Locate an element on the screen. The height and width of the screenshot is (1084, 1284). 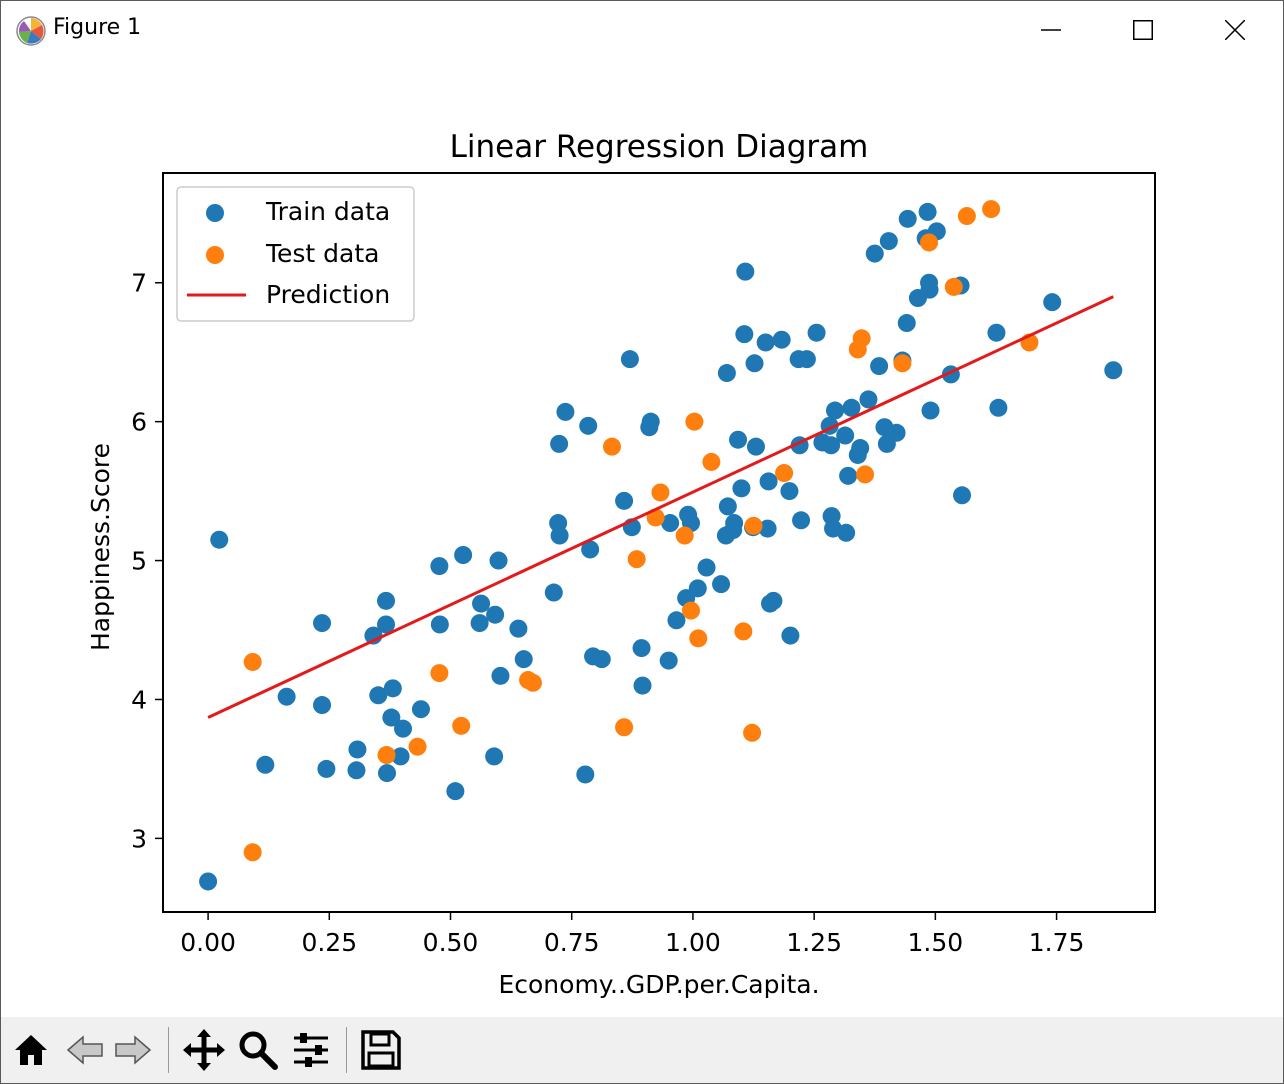
x-tick-label: 0.25 is located at coordinates (329, 942).